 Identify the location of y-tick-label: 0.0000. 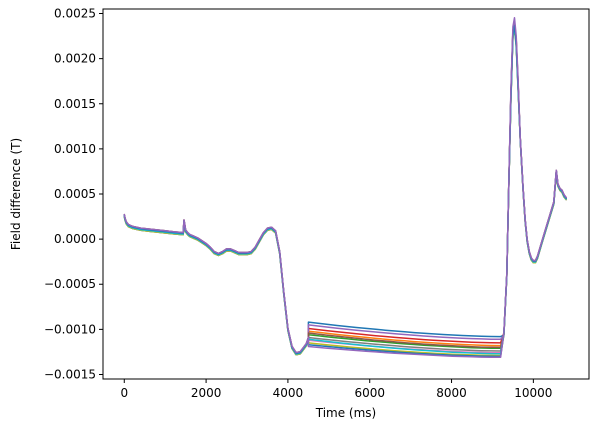
(75, 239).